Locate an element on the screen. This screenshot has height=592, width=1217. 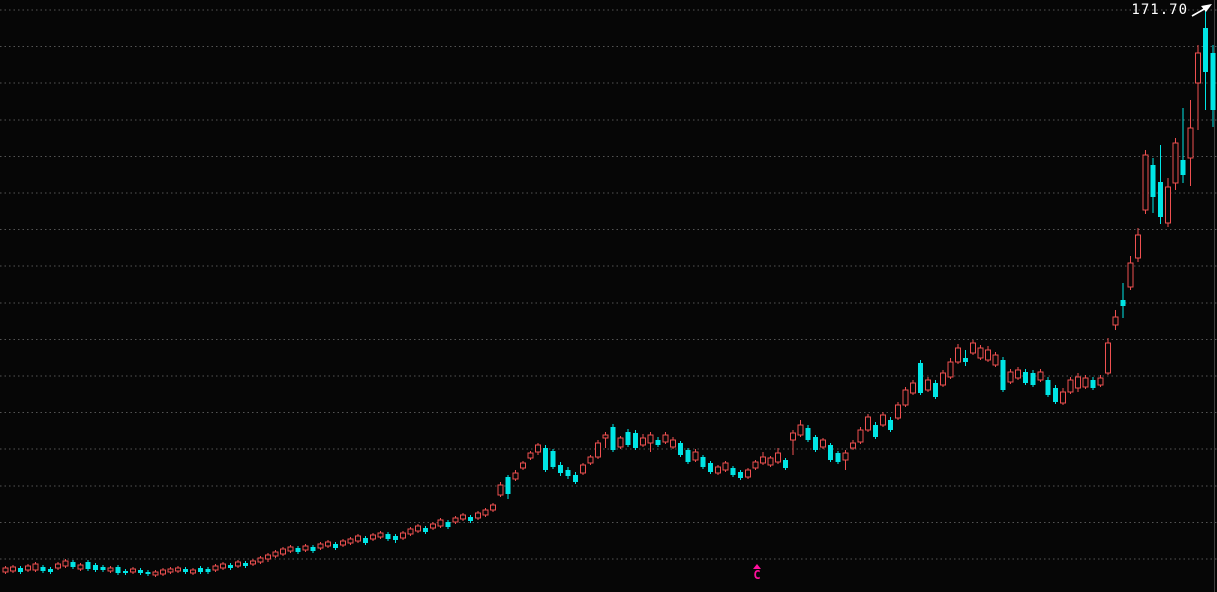
last-price-label: 171.70 is located at coordinates (1159, 10).